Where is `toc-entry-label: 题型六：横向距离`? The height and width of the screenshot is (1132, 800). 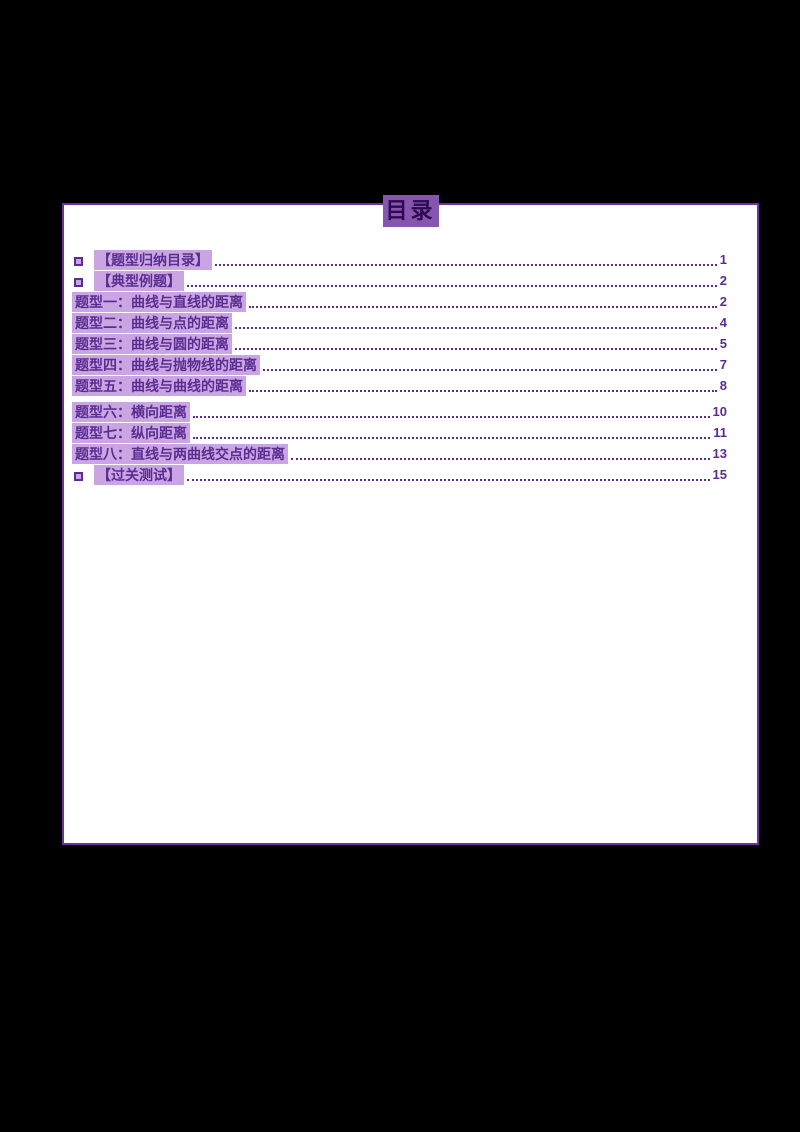 toc-entry-label: 题型六：横向距离 is located at coordinates (131, 412).